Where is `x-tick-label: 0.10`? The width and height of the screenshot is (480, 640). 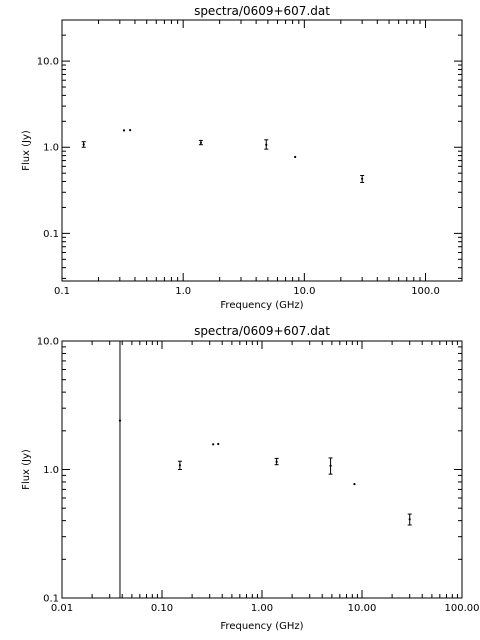
x-tick-label: 0.10 is located at coordinates (162, 608).